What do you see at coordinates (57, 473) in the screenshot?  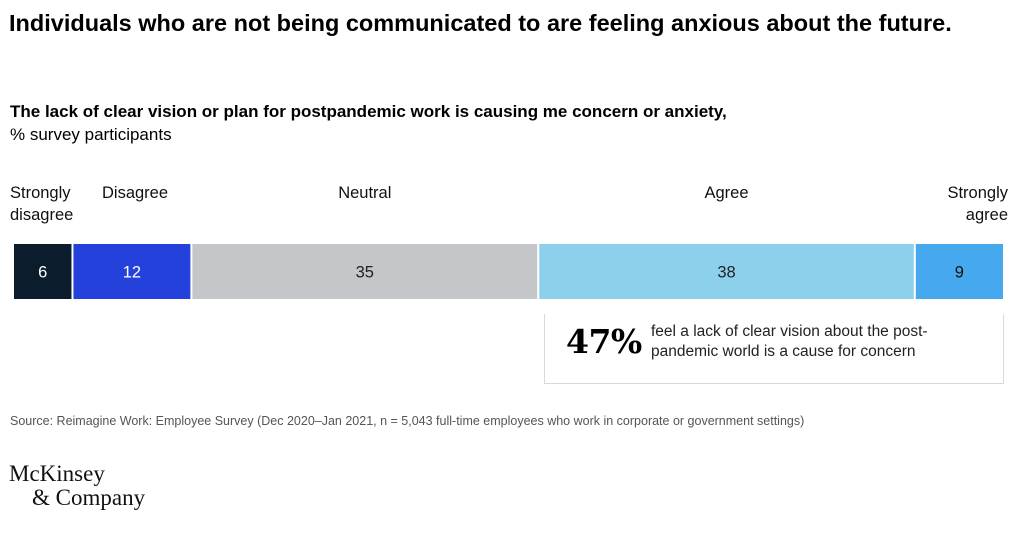 I see `logo-line-1: McKinsey` at bounding box center [57, 473].